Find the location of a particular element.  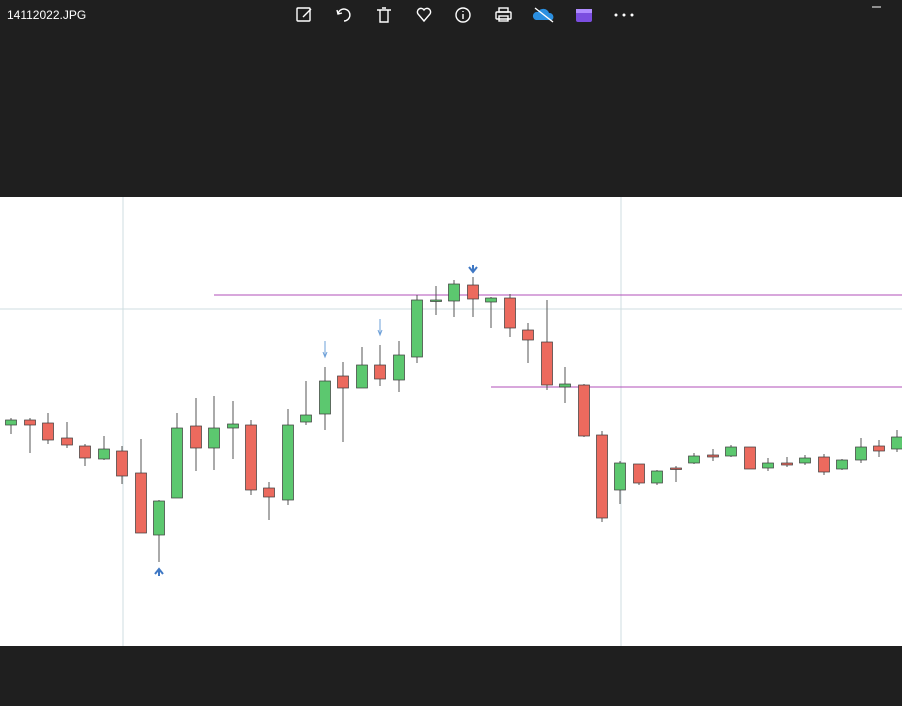

toolbar is located at coordinates (588, 14).